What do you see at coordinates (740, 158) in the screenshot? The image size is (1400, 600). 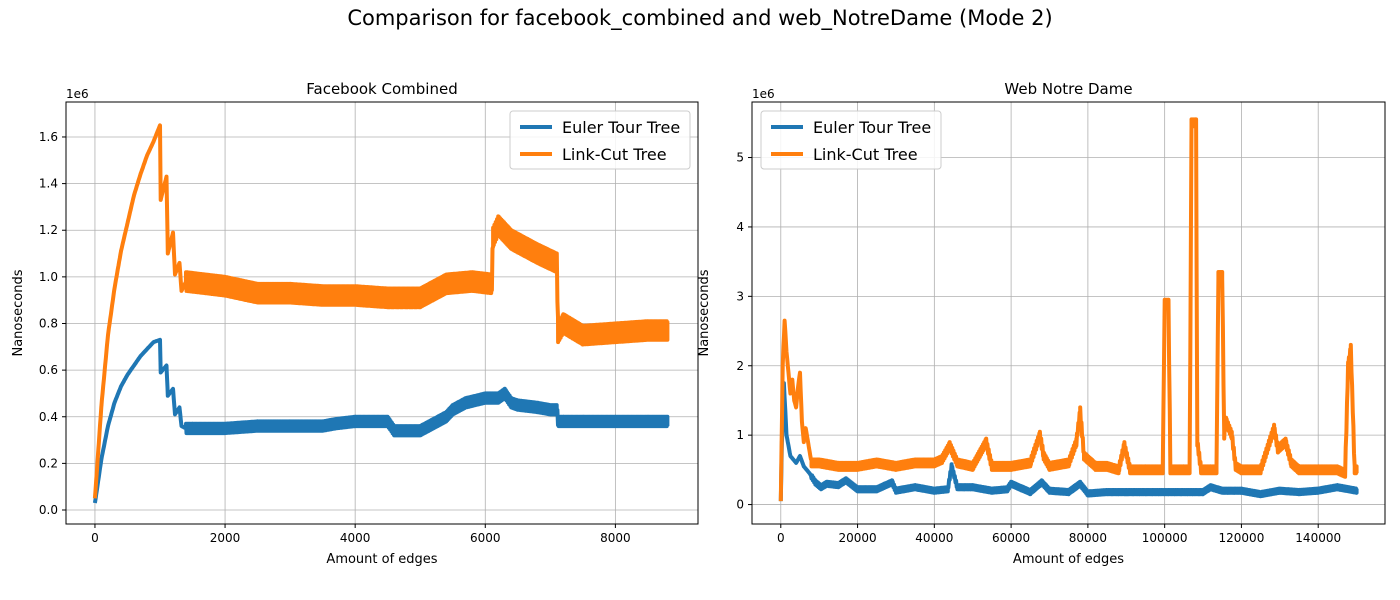 I see `y-tick-label: 5` at bounding box center [740, 158].